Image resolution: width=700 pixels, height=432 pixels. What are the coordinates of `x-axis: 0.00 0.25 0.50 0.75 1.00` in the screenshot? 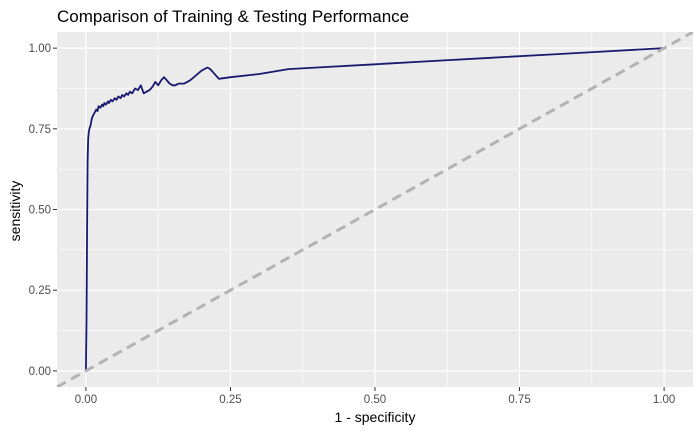 It's located at (375, 396).